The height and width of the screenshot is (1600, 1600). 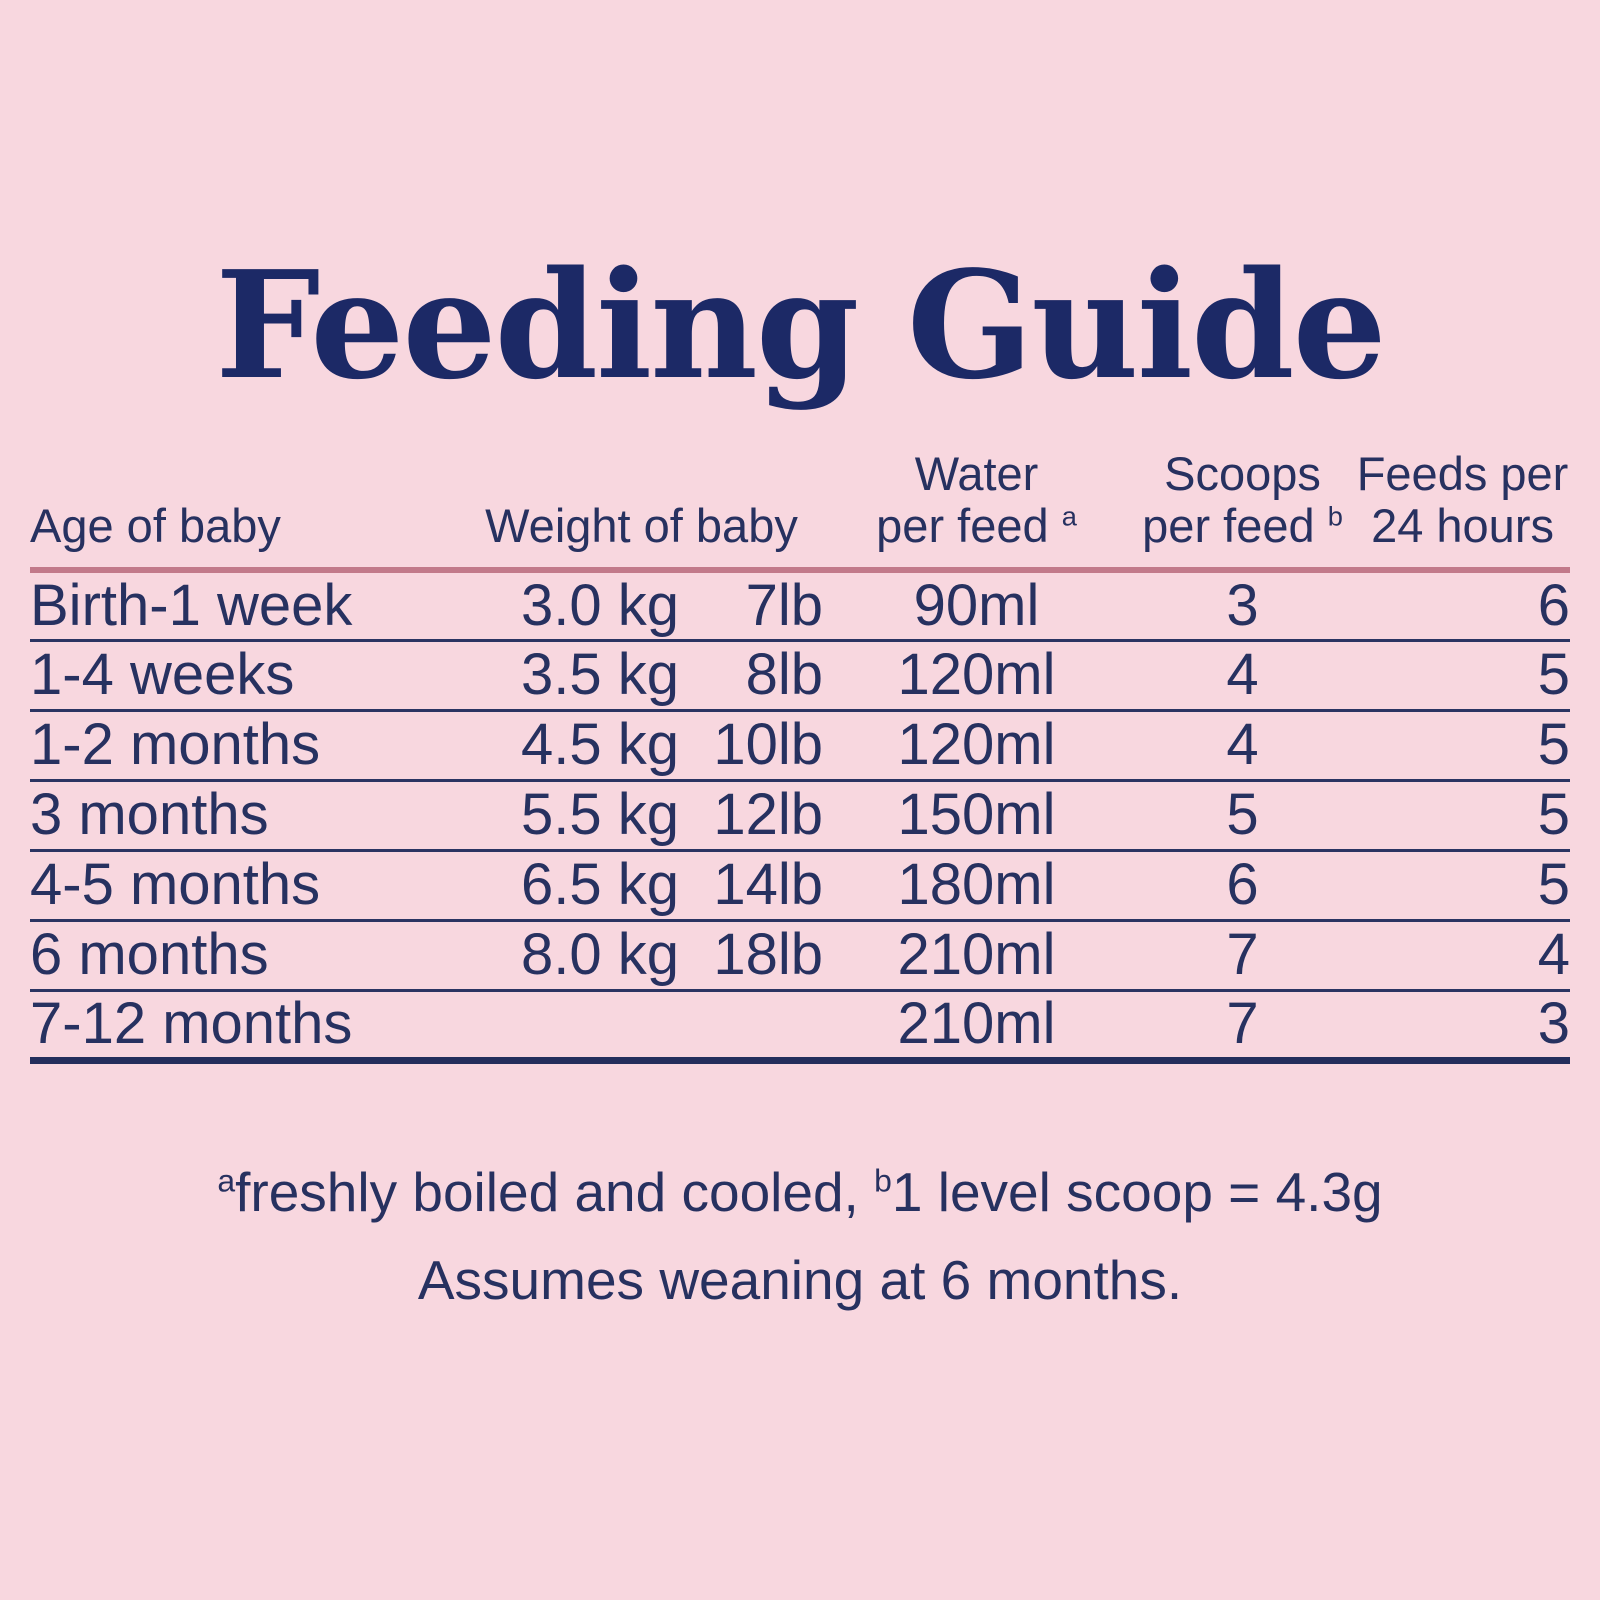 I want to click on footnote-marker-b: b, so click(x=1335, y=516).